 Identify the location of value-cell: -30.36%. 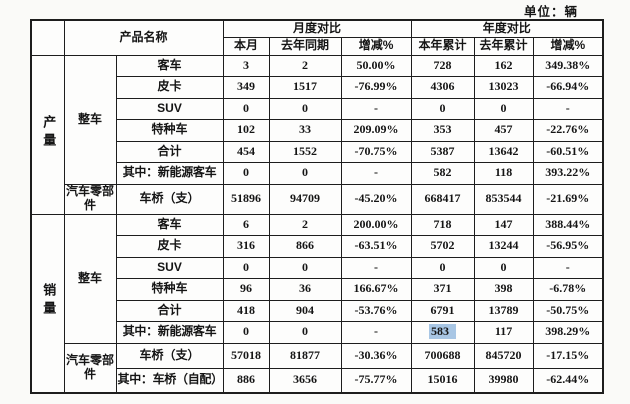
(376, 355).